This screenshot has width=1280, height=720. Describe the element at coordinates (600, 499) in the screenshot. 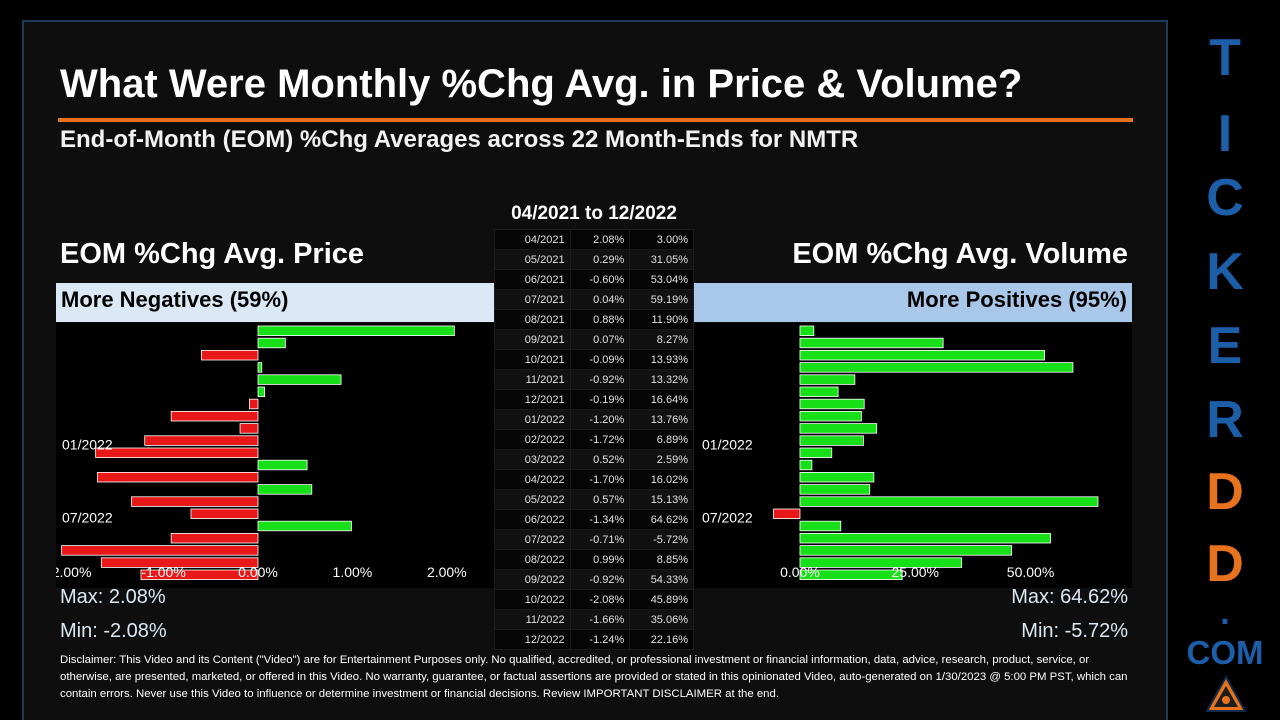

I see `table-cell-price: 0.57%` at that location.